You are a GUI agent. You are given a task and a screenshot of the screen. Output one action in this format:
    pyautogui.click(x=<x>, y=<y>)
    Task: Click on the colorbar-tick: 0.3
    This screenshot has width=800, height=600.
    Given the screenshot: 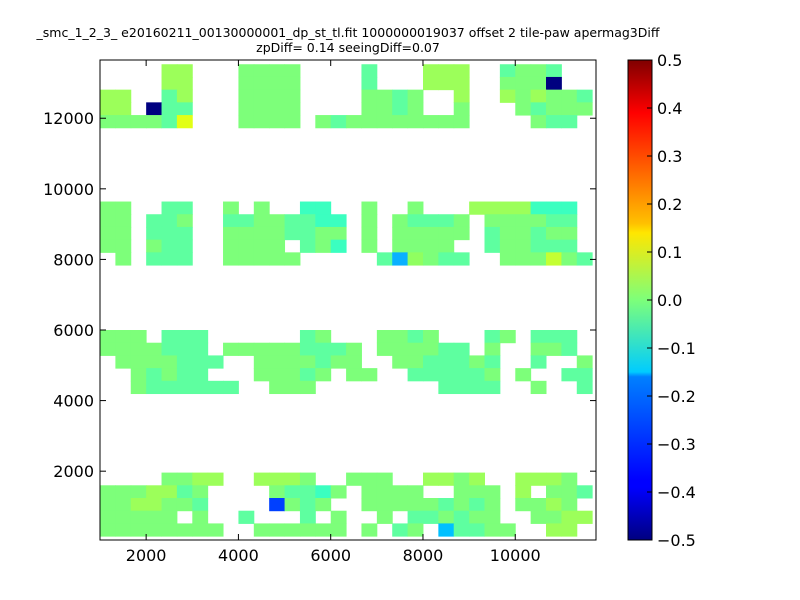 What is the action you would take?
    pyautogui.click(x=664, y=156)
    